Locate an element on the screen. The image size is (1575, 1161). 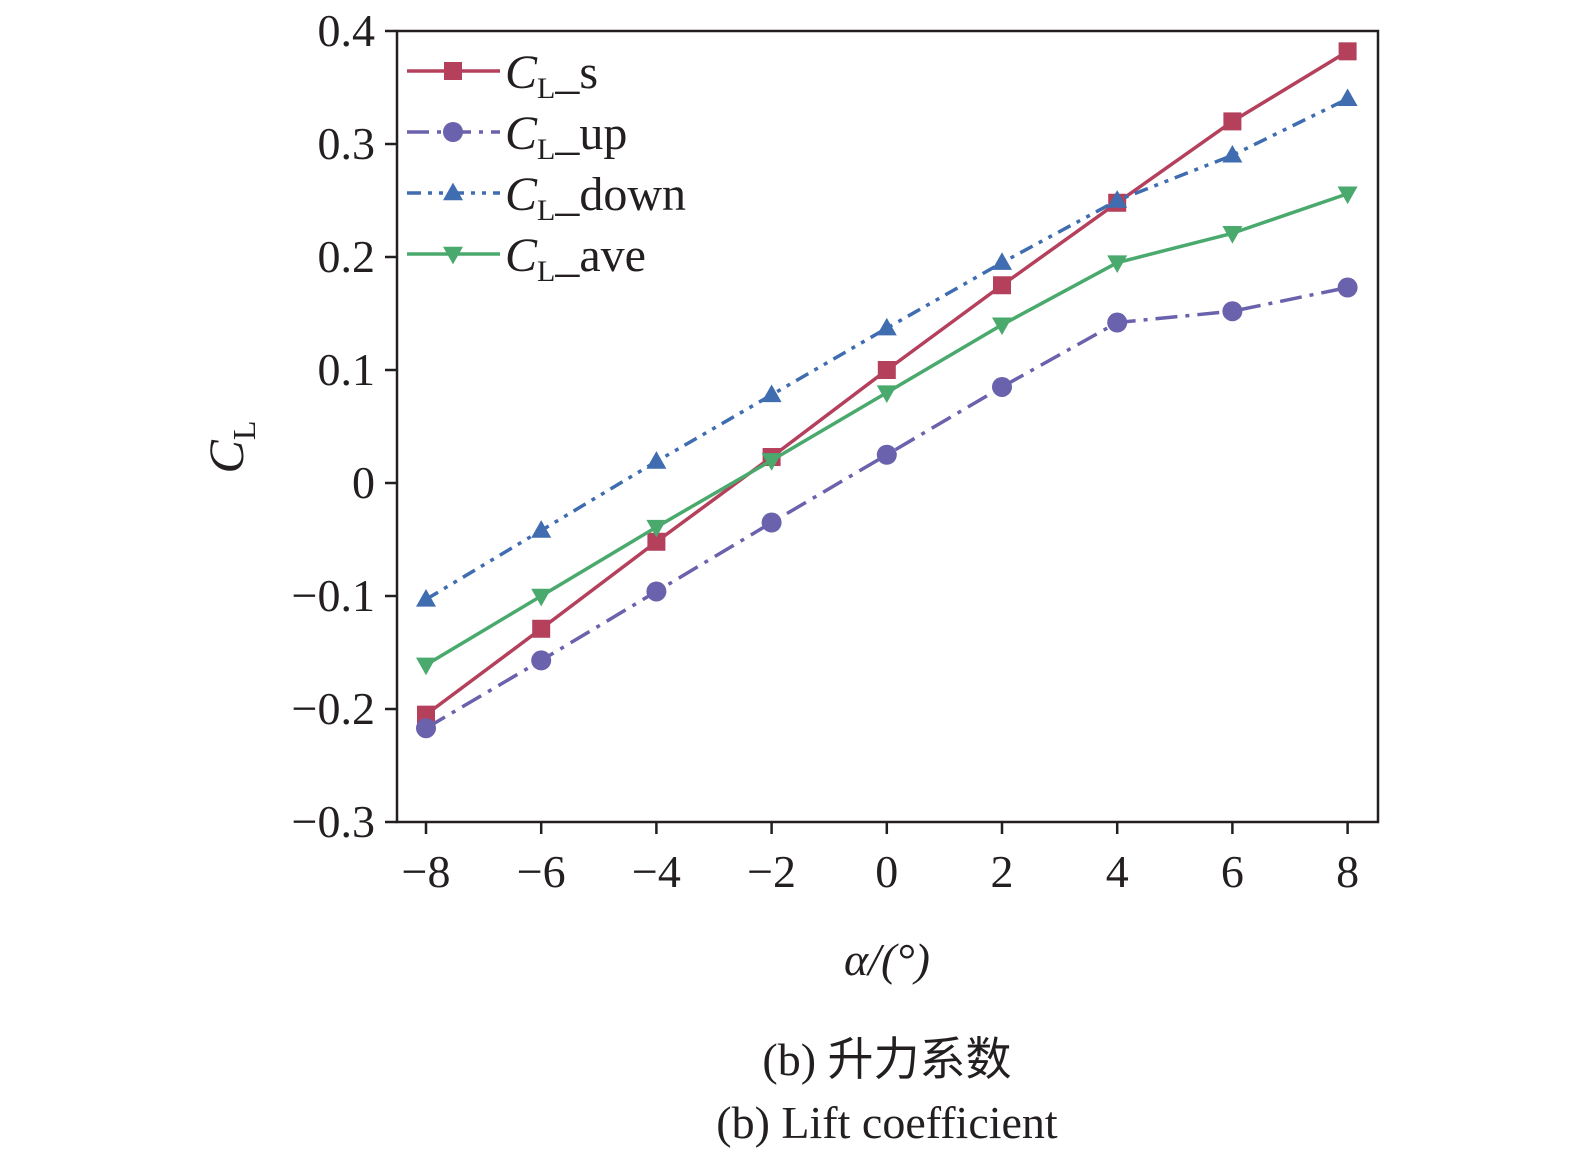
y-tick-label: 0.2 is located at coordinates (347, 256).